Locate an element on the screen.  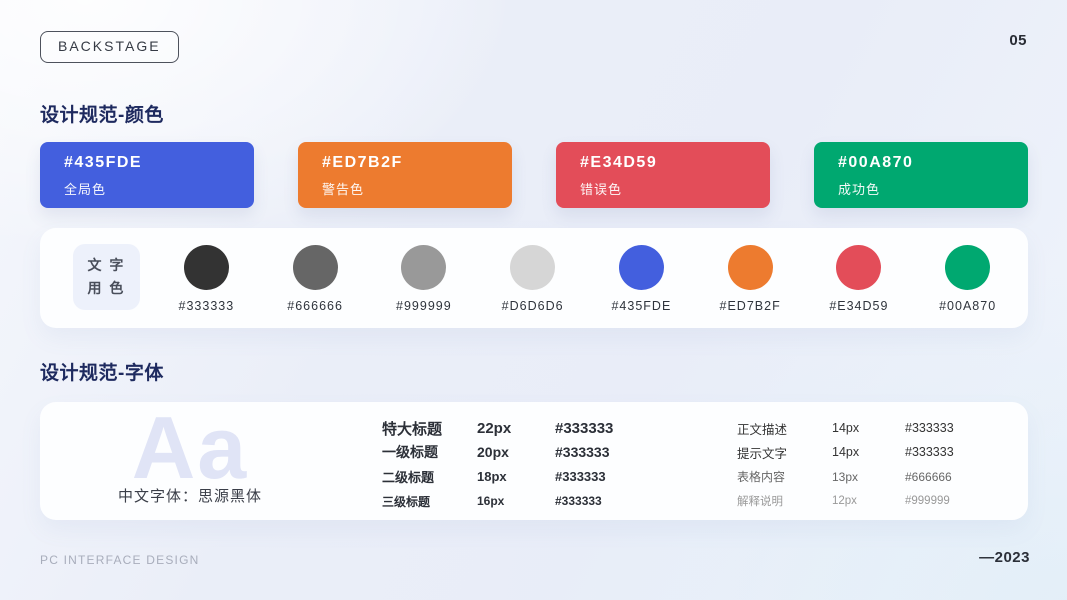
color-swatch: #D6D6D6 is located at coordinates (532, 281).